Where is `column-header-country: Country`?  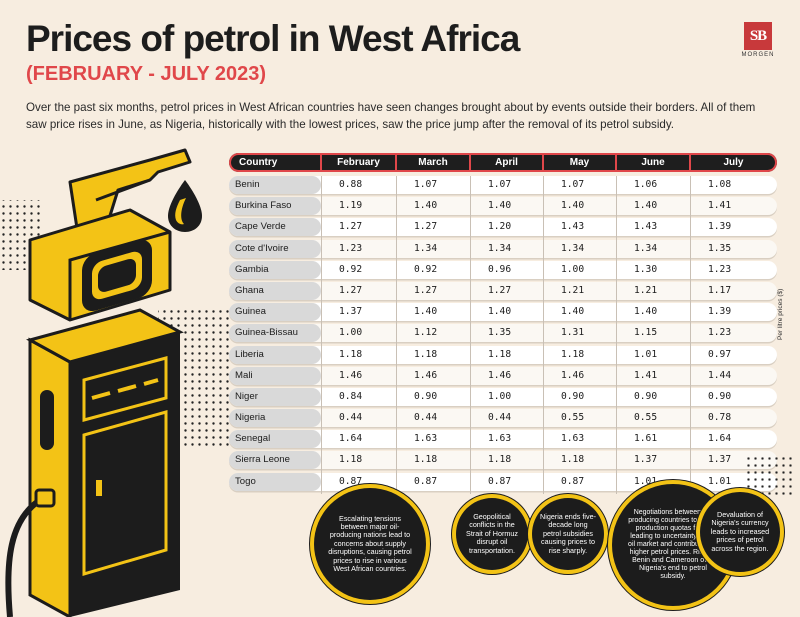 column-header-country: Country is located at coordinates (258, 162).